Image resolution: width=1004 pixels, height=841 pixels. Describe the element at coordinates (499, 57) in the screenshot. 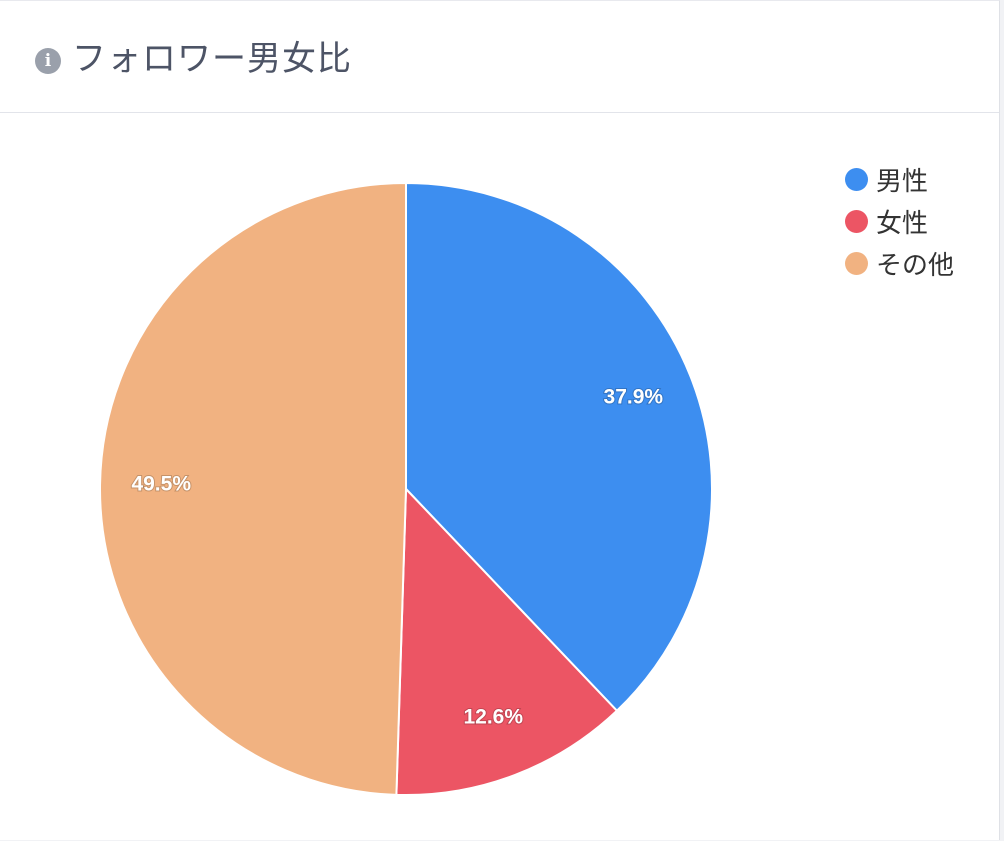

I see `card-header: i フォロワー男女比` at that location.